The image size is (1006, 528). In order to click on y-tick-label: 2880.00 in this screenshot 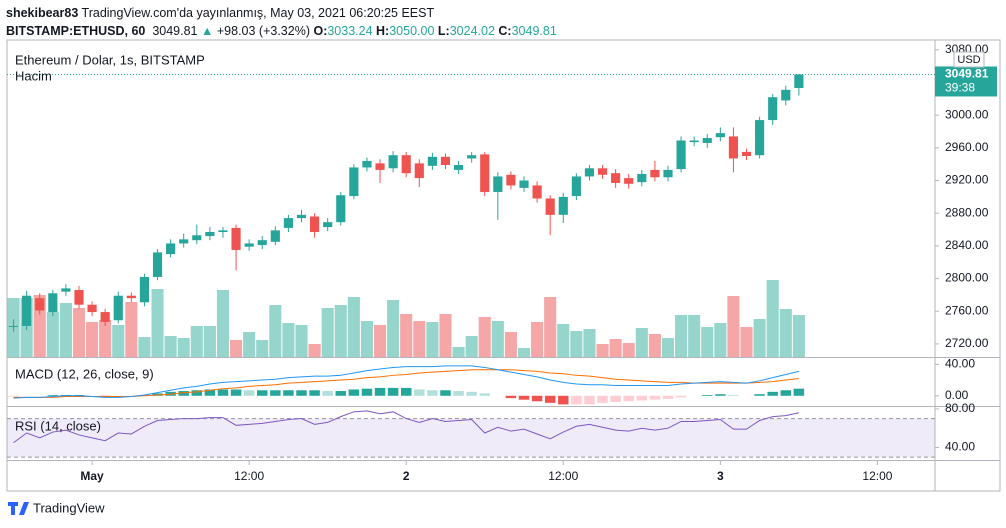, I will do `click(967, 212)`.